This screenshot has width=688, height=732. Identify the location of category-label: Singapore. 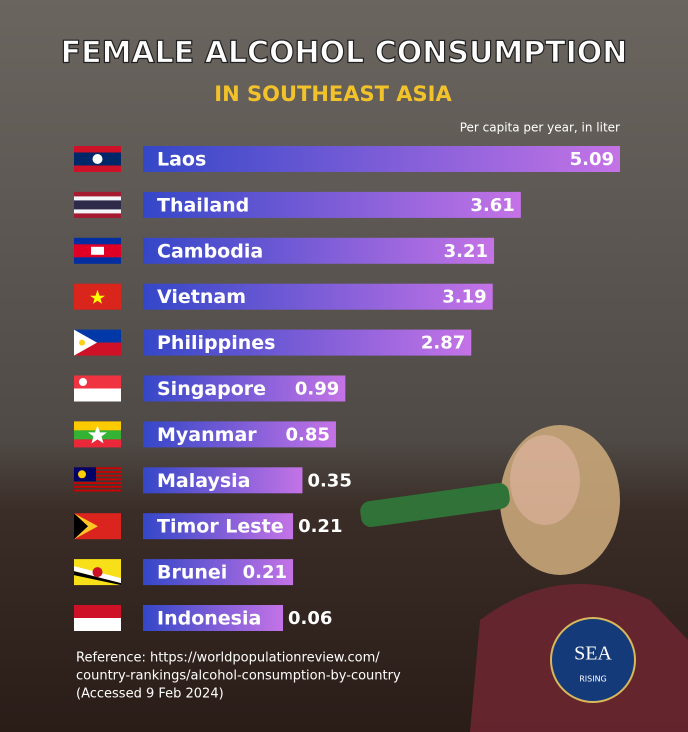
(211, 389).